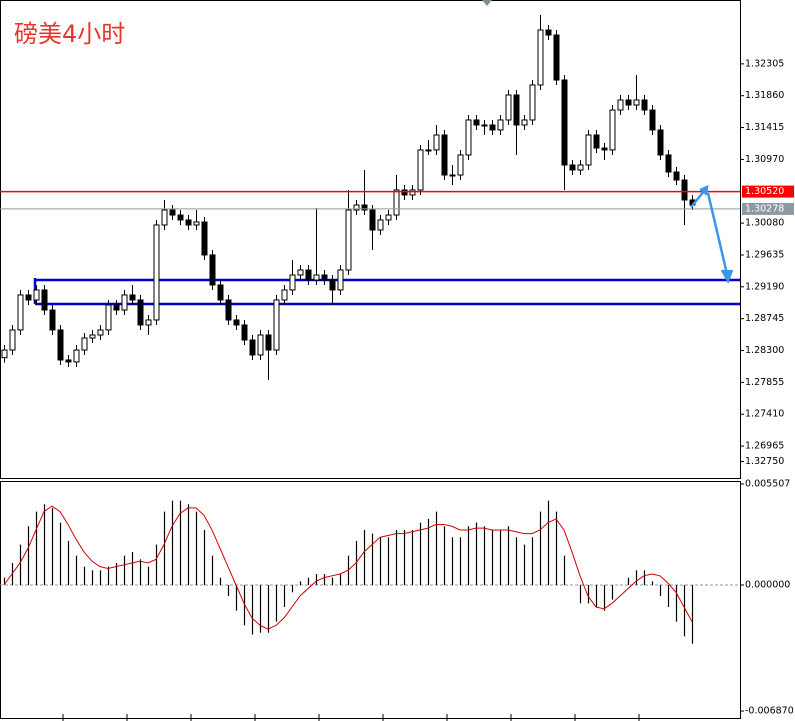 The height and width of the screenshot is (721, 795). What do you see at coordinates (764, 127) in the screenshot?
I see `y-tick-label: 1.31415` at bounding box center [764, 127].